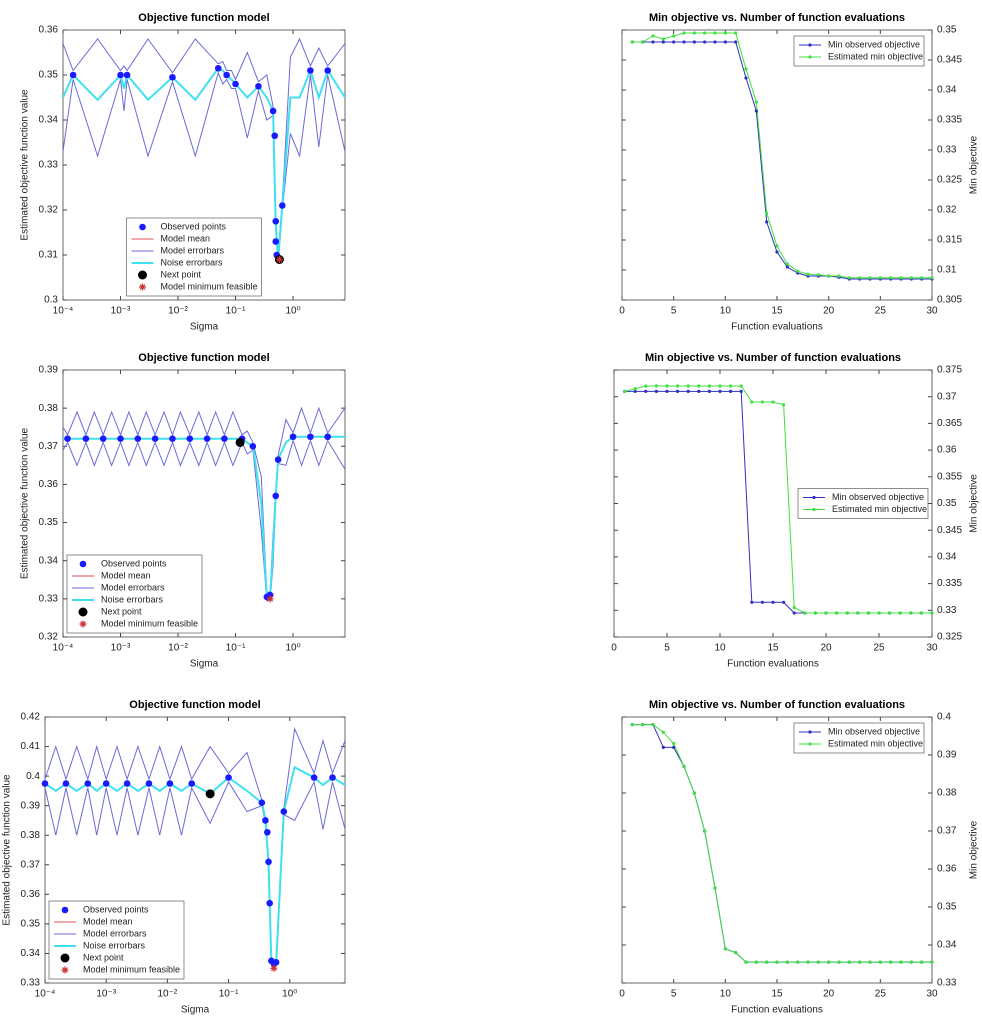  I want to click on x-axis-label: Sigma, so click(204, 664).